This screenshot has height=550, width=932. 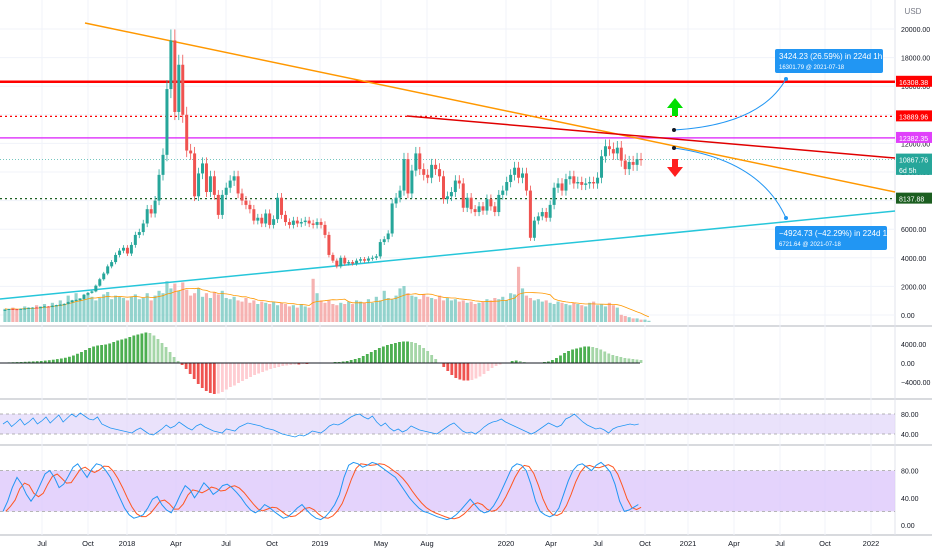 What do you see at coordinates (914, 116) in the screenshot?
I see `price-label: 13889.96` at bounding box center [914, 116].